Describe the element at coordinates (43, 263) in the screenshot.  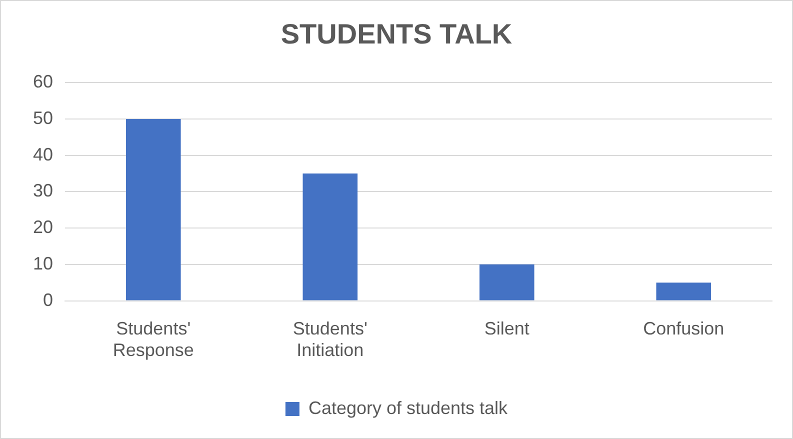
I see `y-tick-label: 10` at that location.